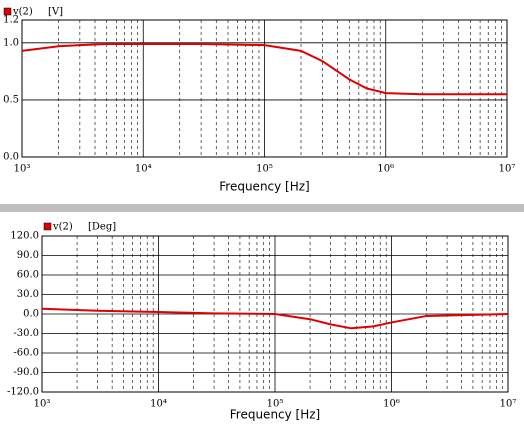  Describe the element at coordinates (55, 12) in the screenshot. I see `unit-label: [V]` at that location.